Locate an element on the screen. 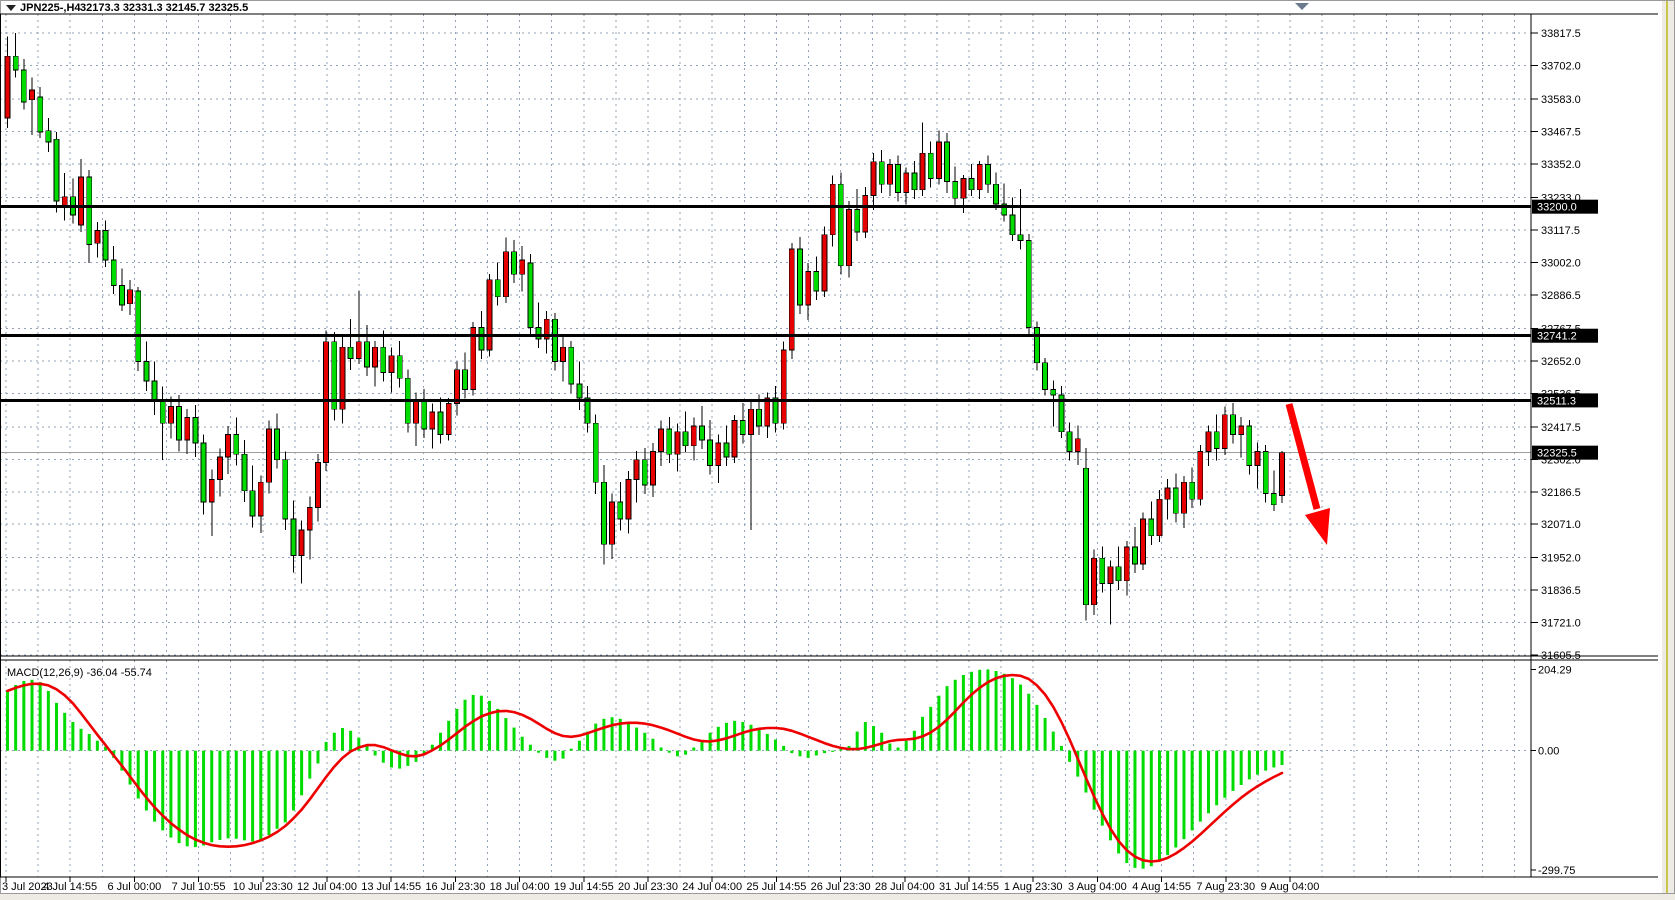 The image size is (1675, 900). bid-price-badge is located at coordinates (1565, 452).